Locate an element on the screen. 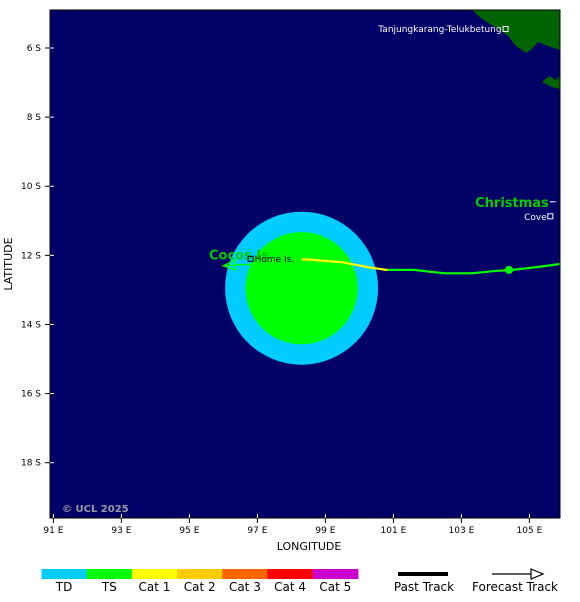  lon-tick-label: 99 E is located at coordinates (325, 531).